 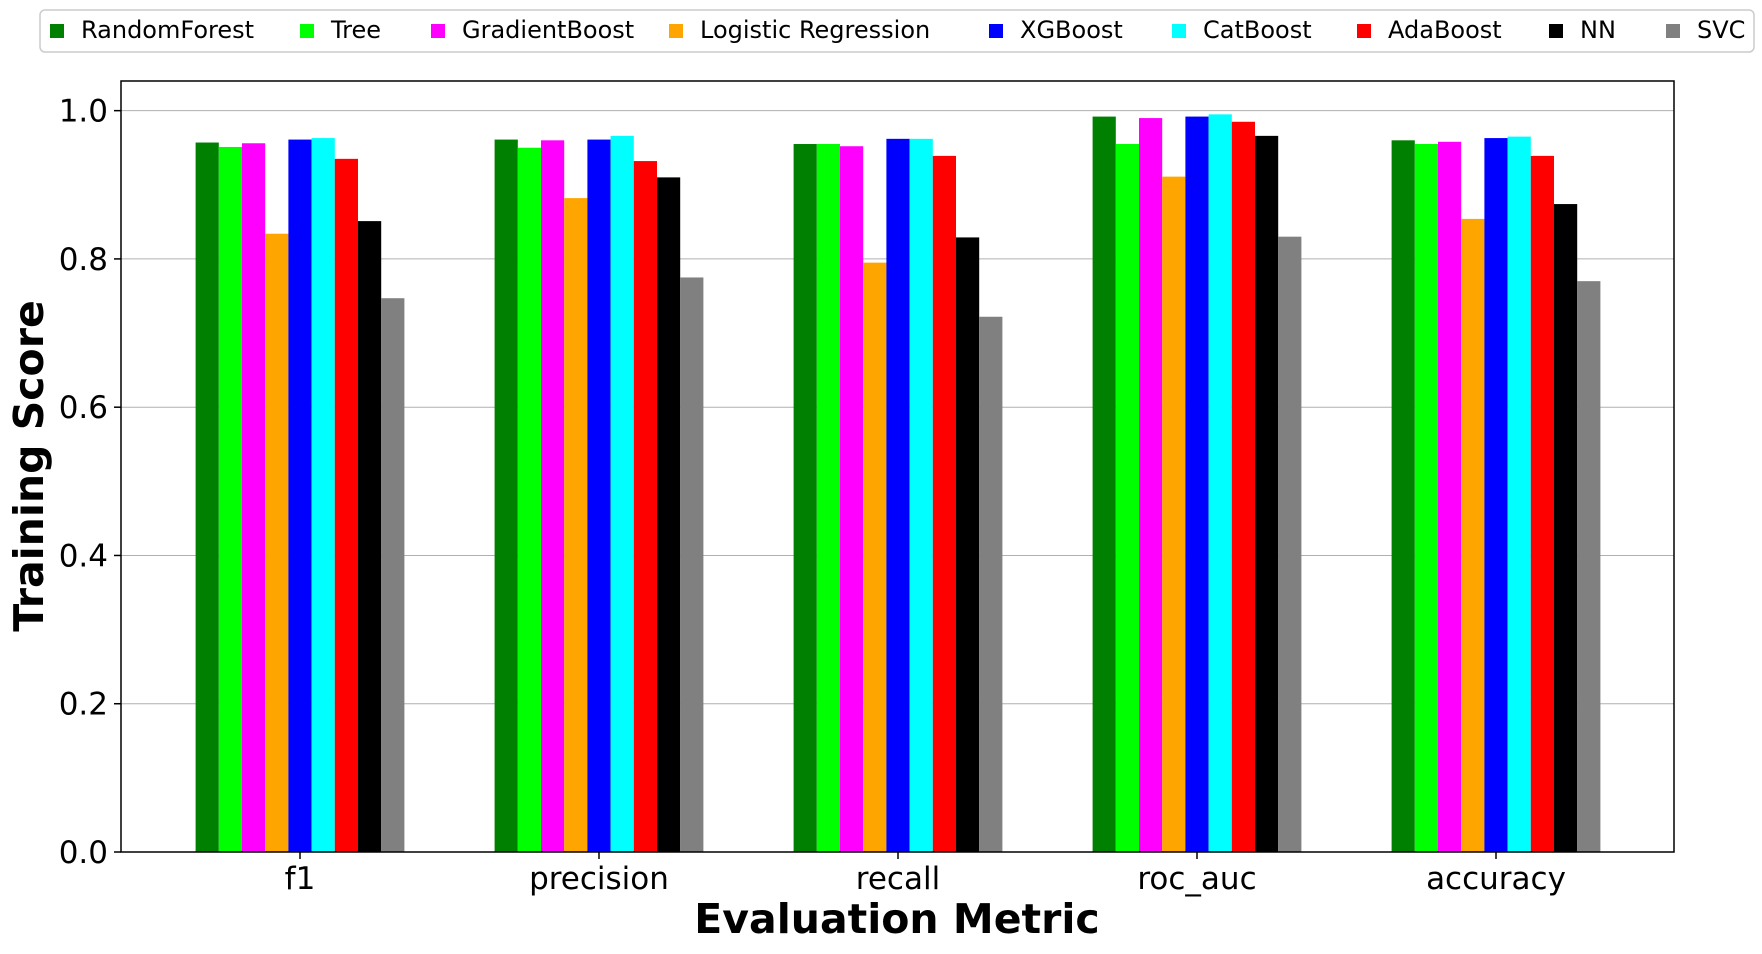 What do you see at coordinates (1220, 483) in the screenshot?
I see `bar-catboost-roc-auc` at bounding box center [1220, 483].